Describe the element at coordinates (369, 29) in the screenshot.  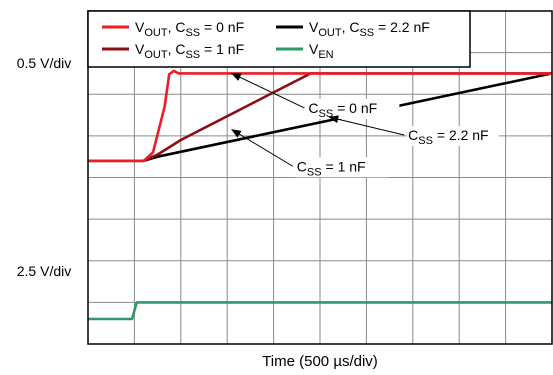
I see `legend-label-2: VOUT, CSS = 2.2 nF` at that location.